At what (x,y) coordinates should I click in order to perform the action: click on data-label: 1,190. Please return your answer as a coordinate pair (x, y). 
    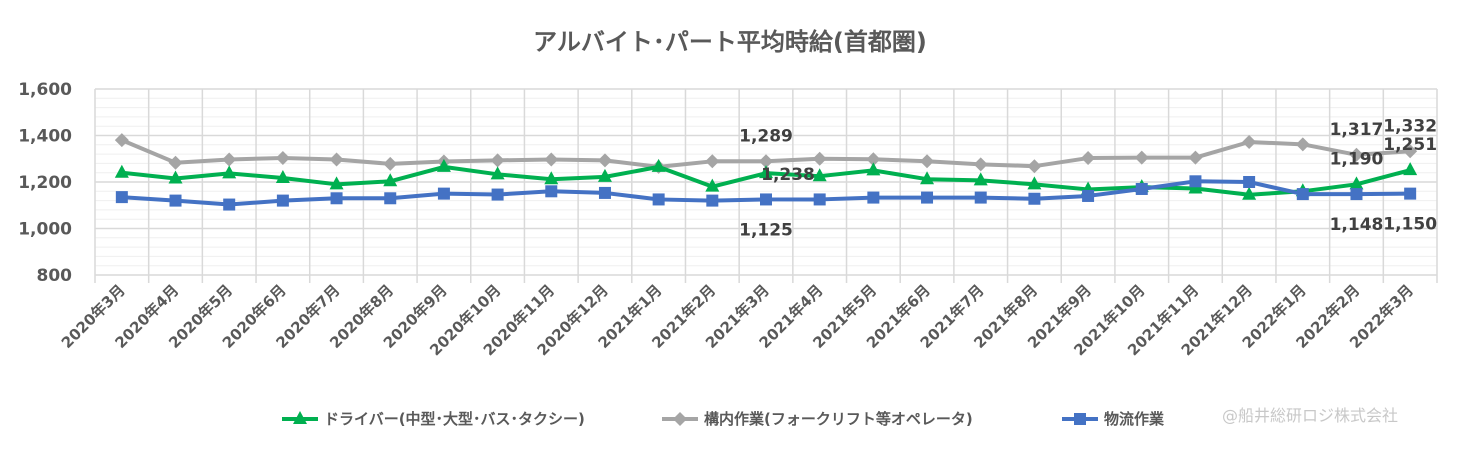
    Looking at the image, I should click on (1357, 159).